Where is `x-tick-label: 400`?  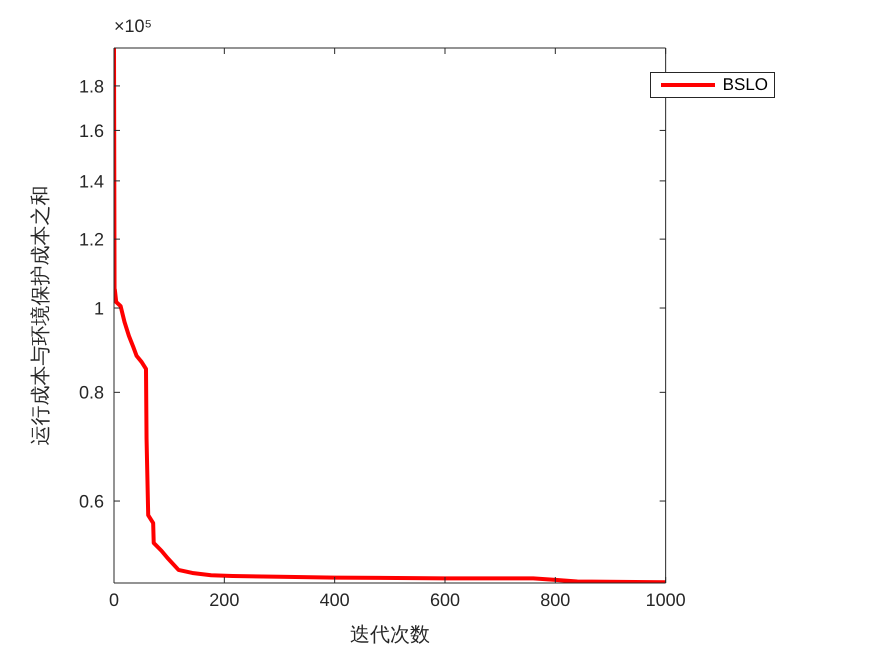 x-tick-label: 400 is located at coordinates (335, 600).